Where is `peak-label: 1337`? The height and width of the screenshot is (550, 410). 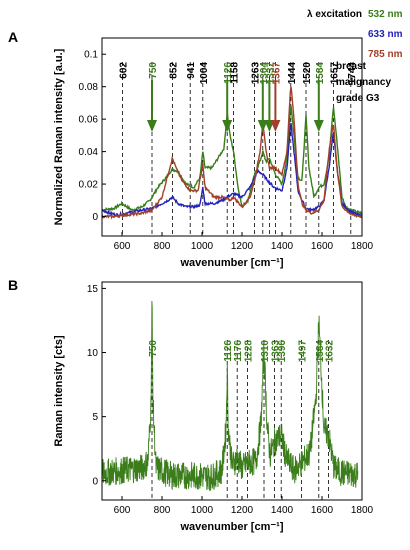 peak-label: 1337 is located at coordinates (270, 73).